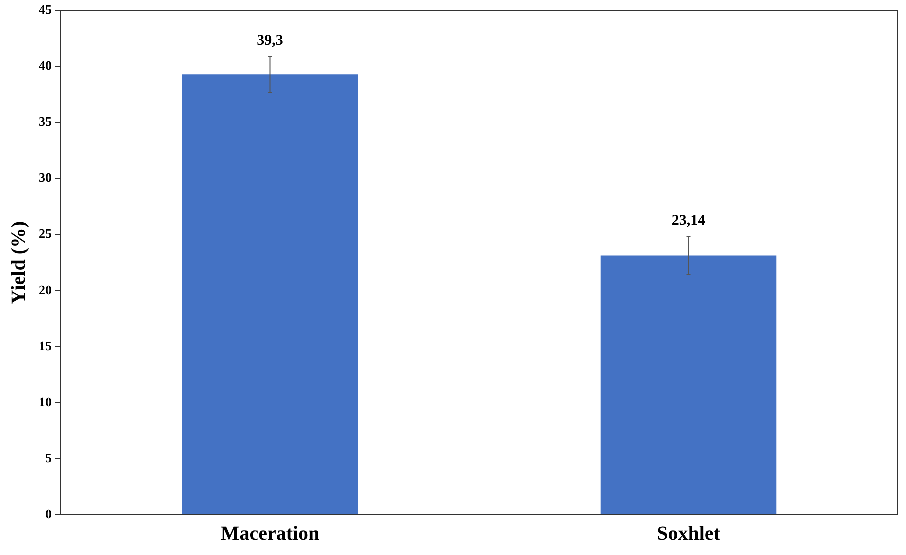  I want to click on x-tick-label: Maceration, so click(270, 534).